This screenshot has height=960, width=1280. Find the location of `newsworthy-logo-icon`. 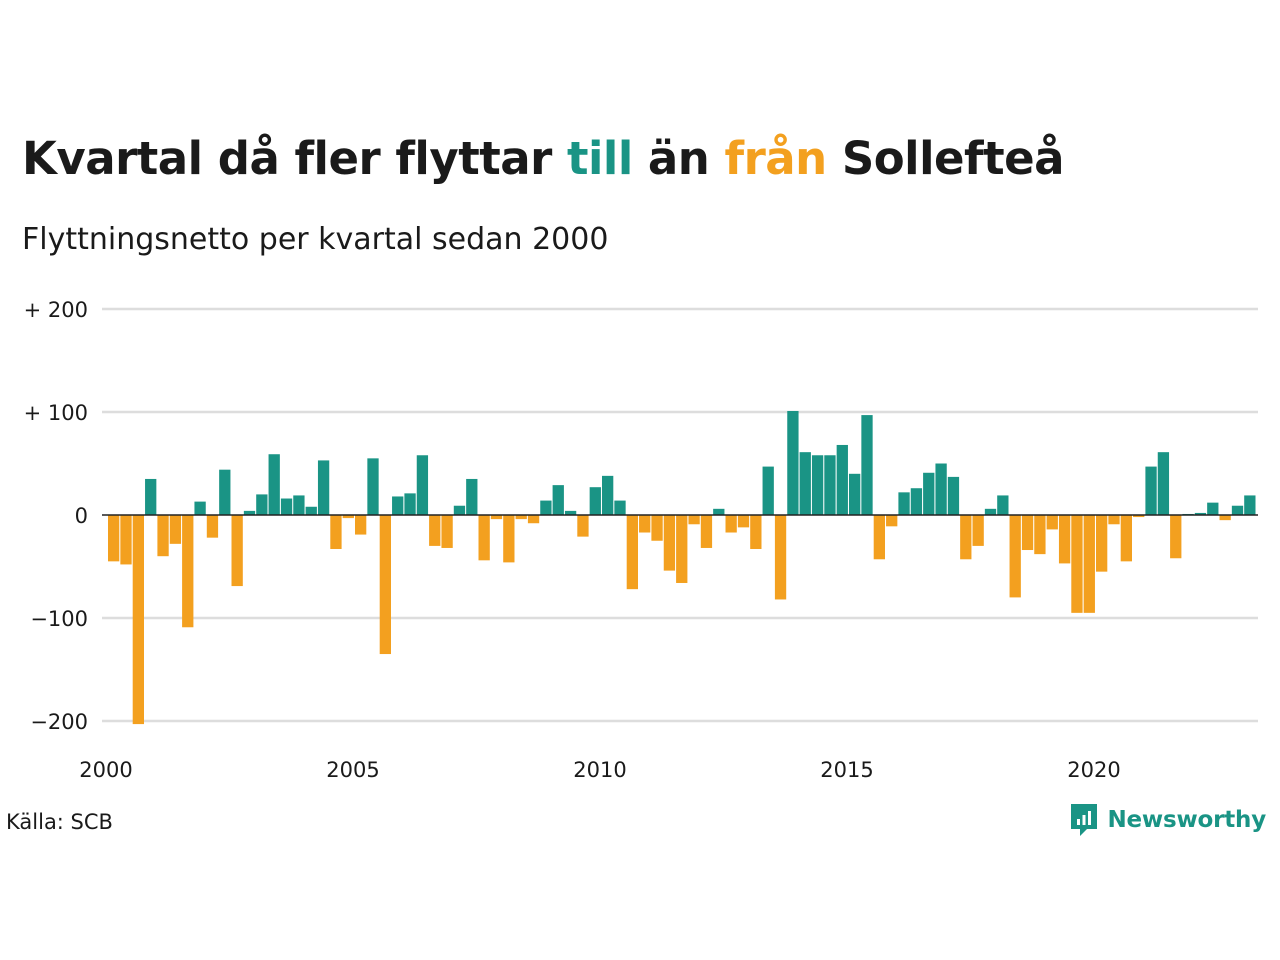

newsworthy-logo-icon is located at coordinates (1084, 820).